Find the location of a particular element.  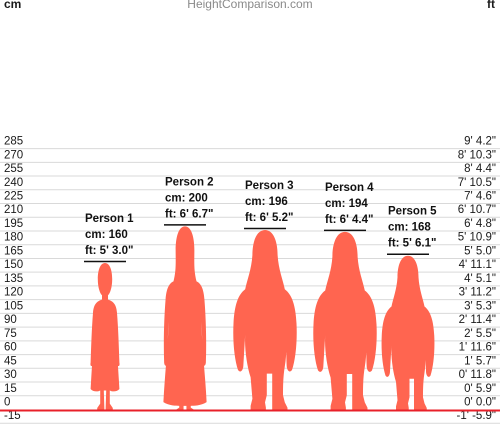

person-label-name: Person 2 is located at coordinates (189, 182).